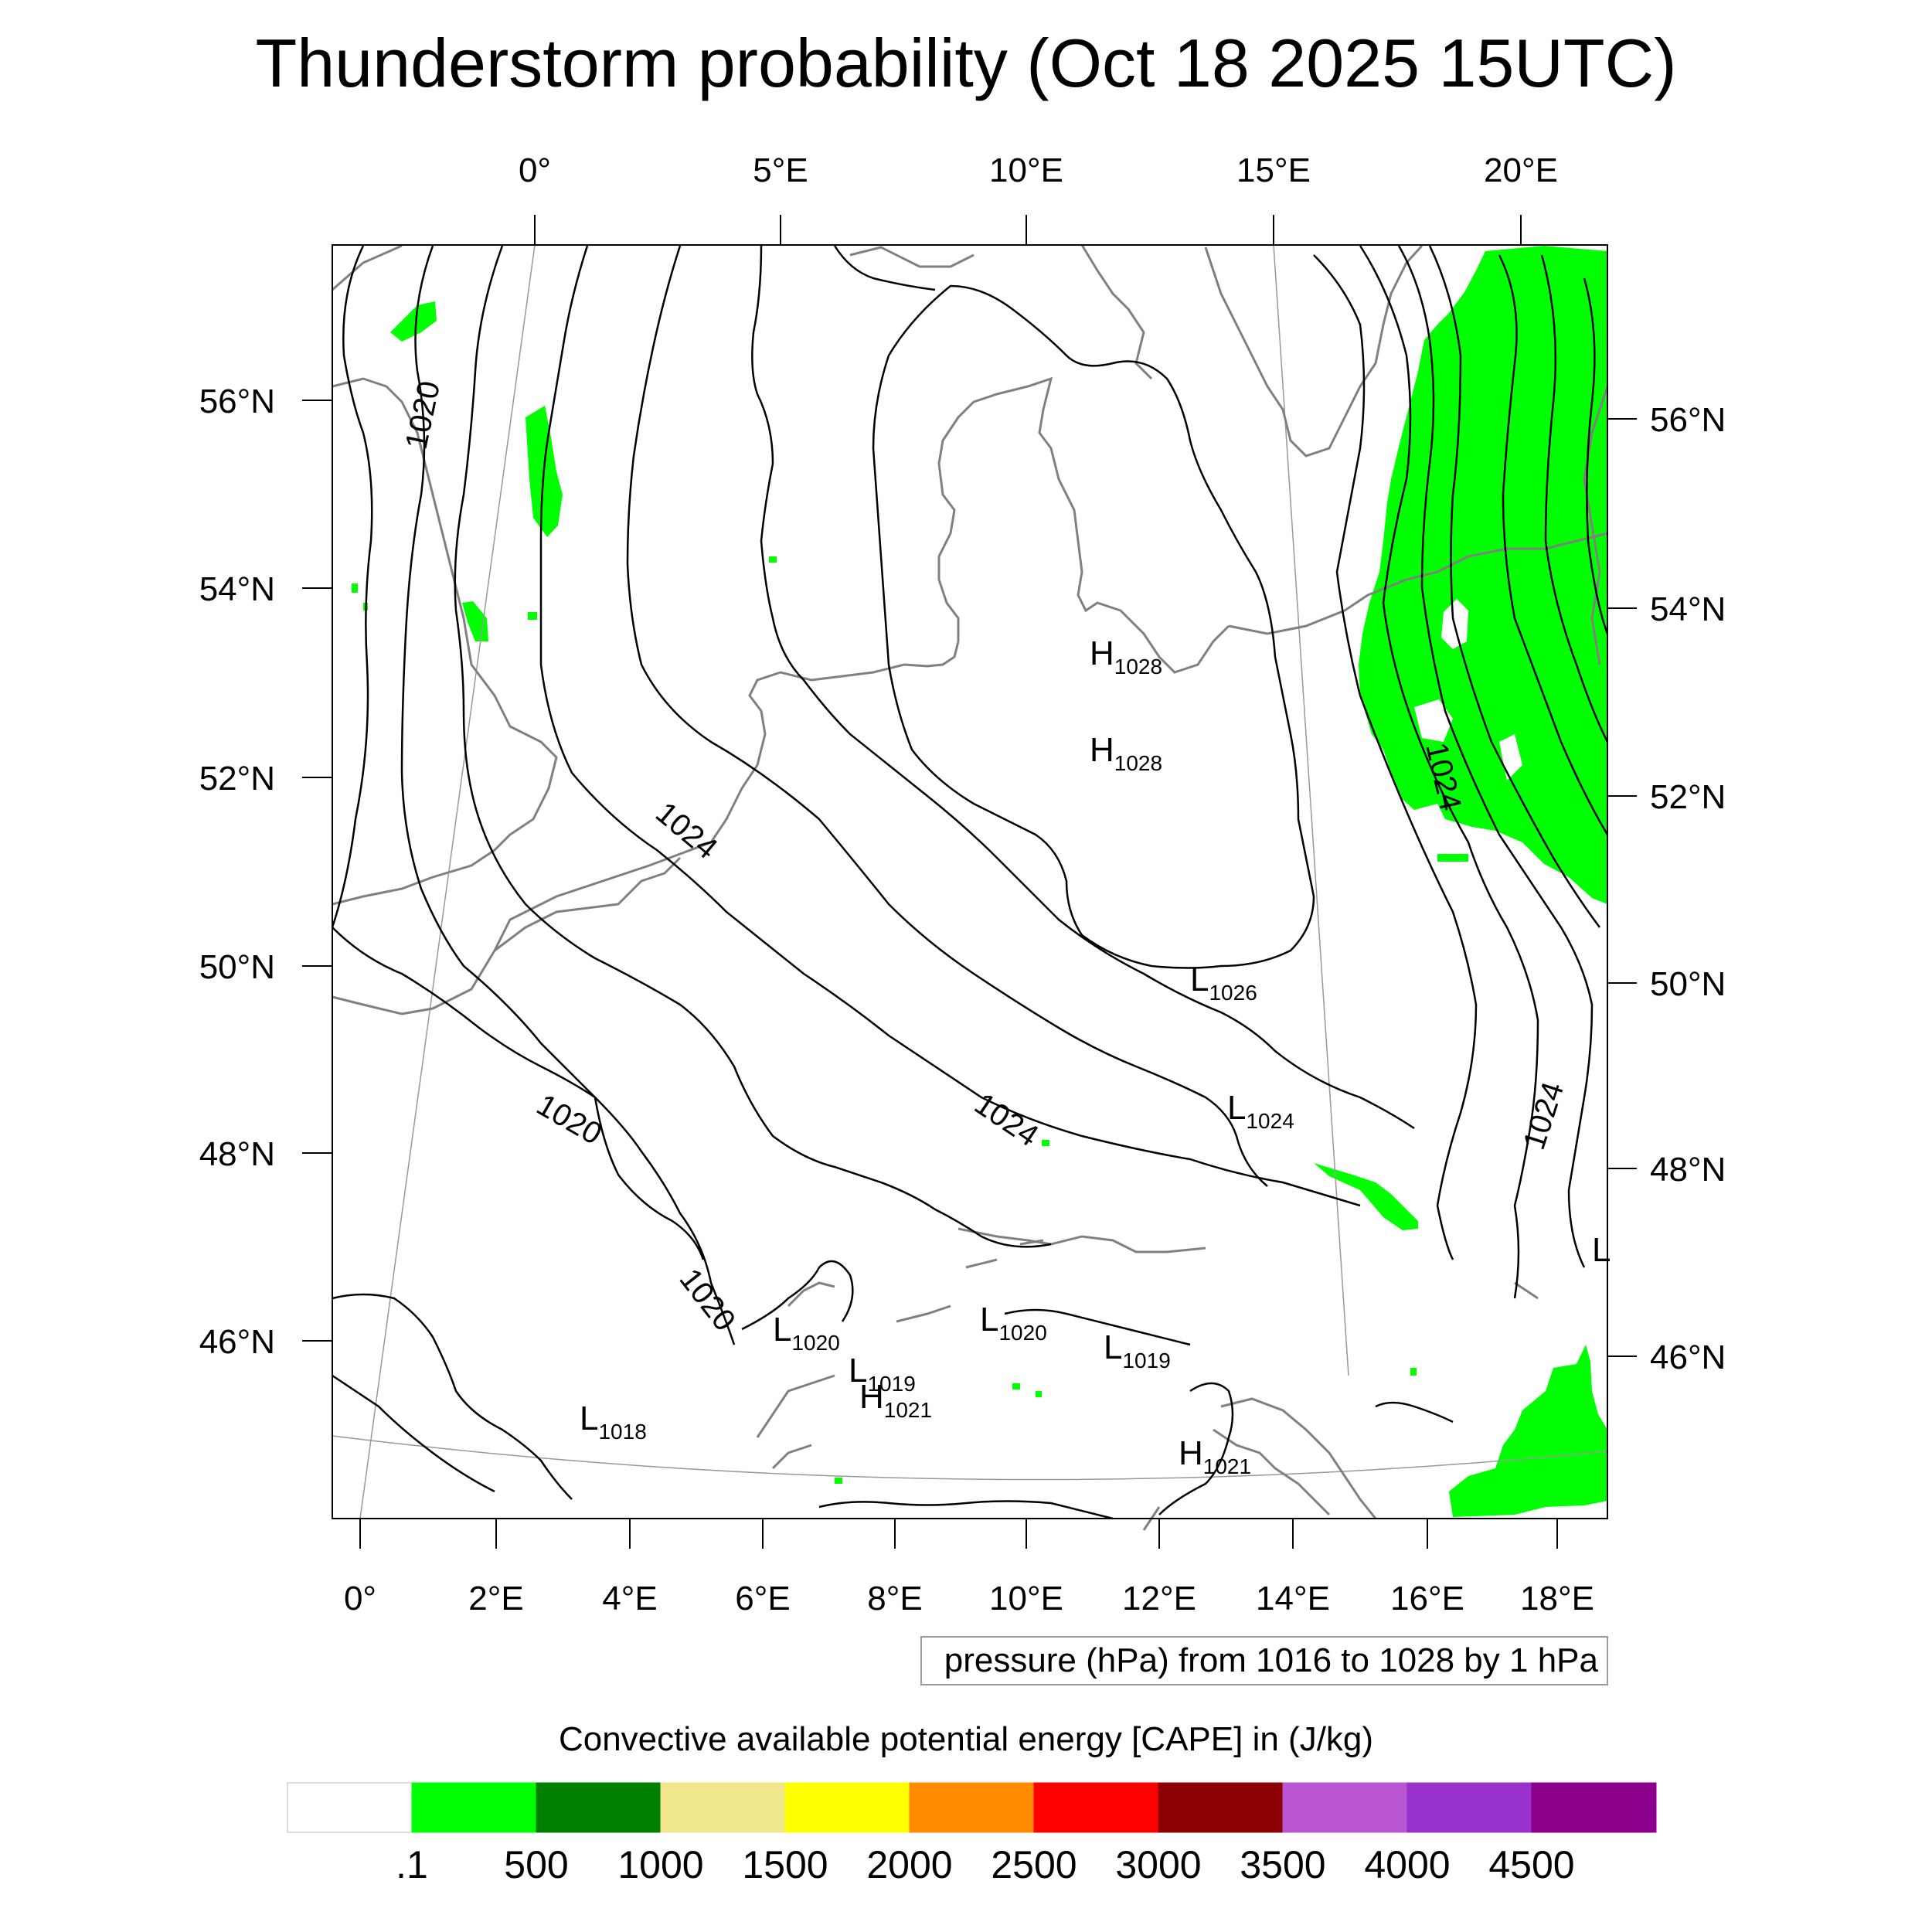  What do you see at coordinates (1688, 420) in the screenshot?
I see `right-lat-label: 56°N` at bounding box center [1688, 420].